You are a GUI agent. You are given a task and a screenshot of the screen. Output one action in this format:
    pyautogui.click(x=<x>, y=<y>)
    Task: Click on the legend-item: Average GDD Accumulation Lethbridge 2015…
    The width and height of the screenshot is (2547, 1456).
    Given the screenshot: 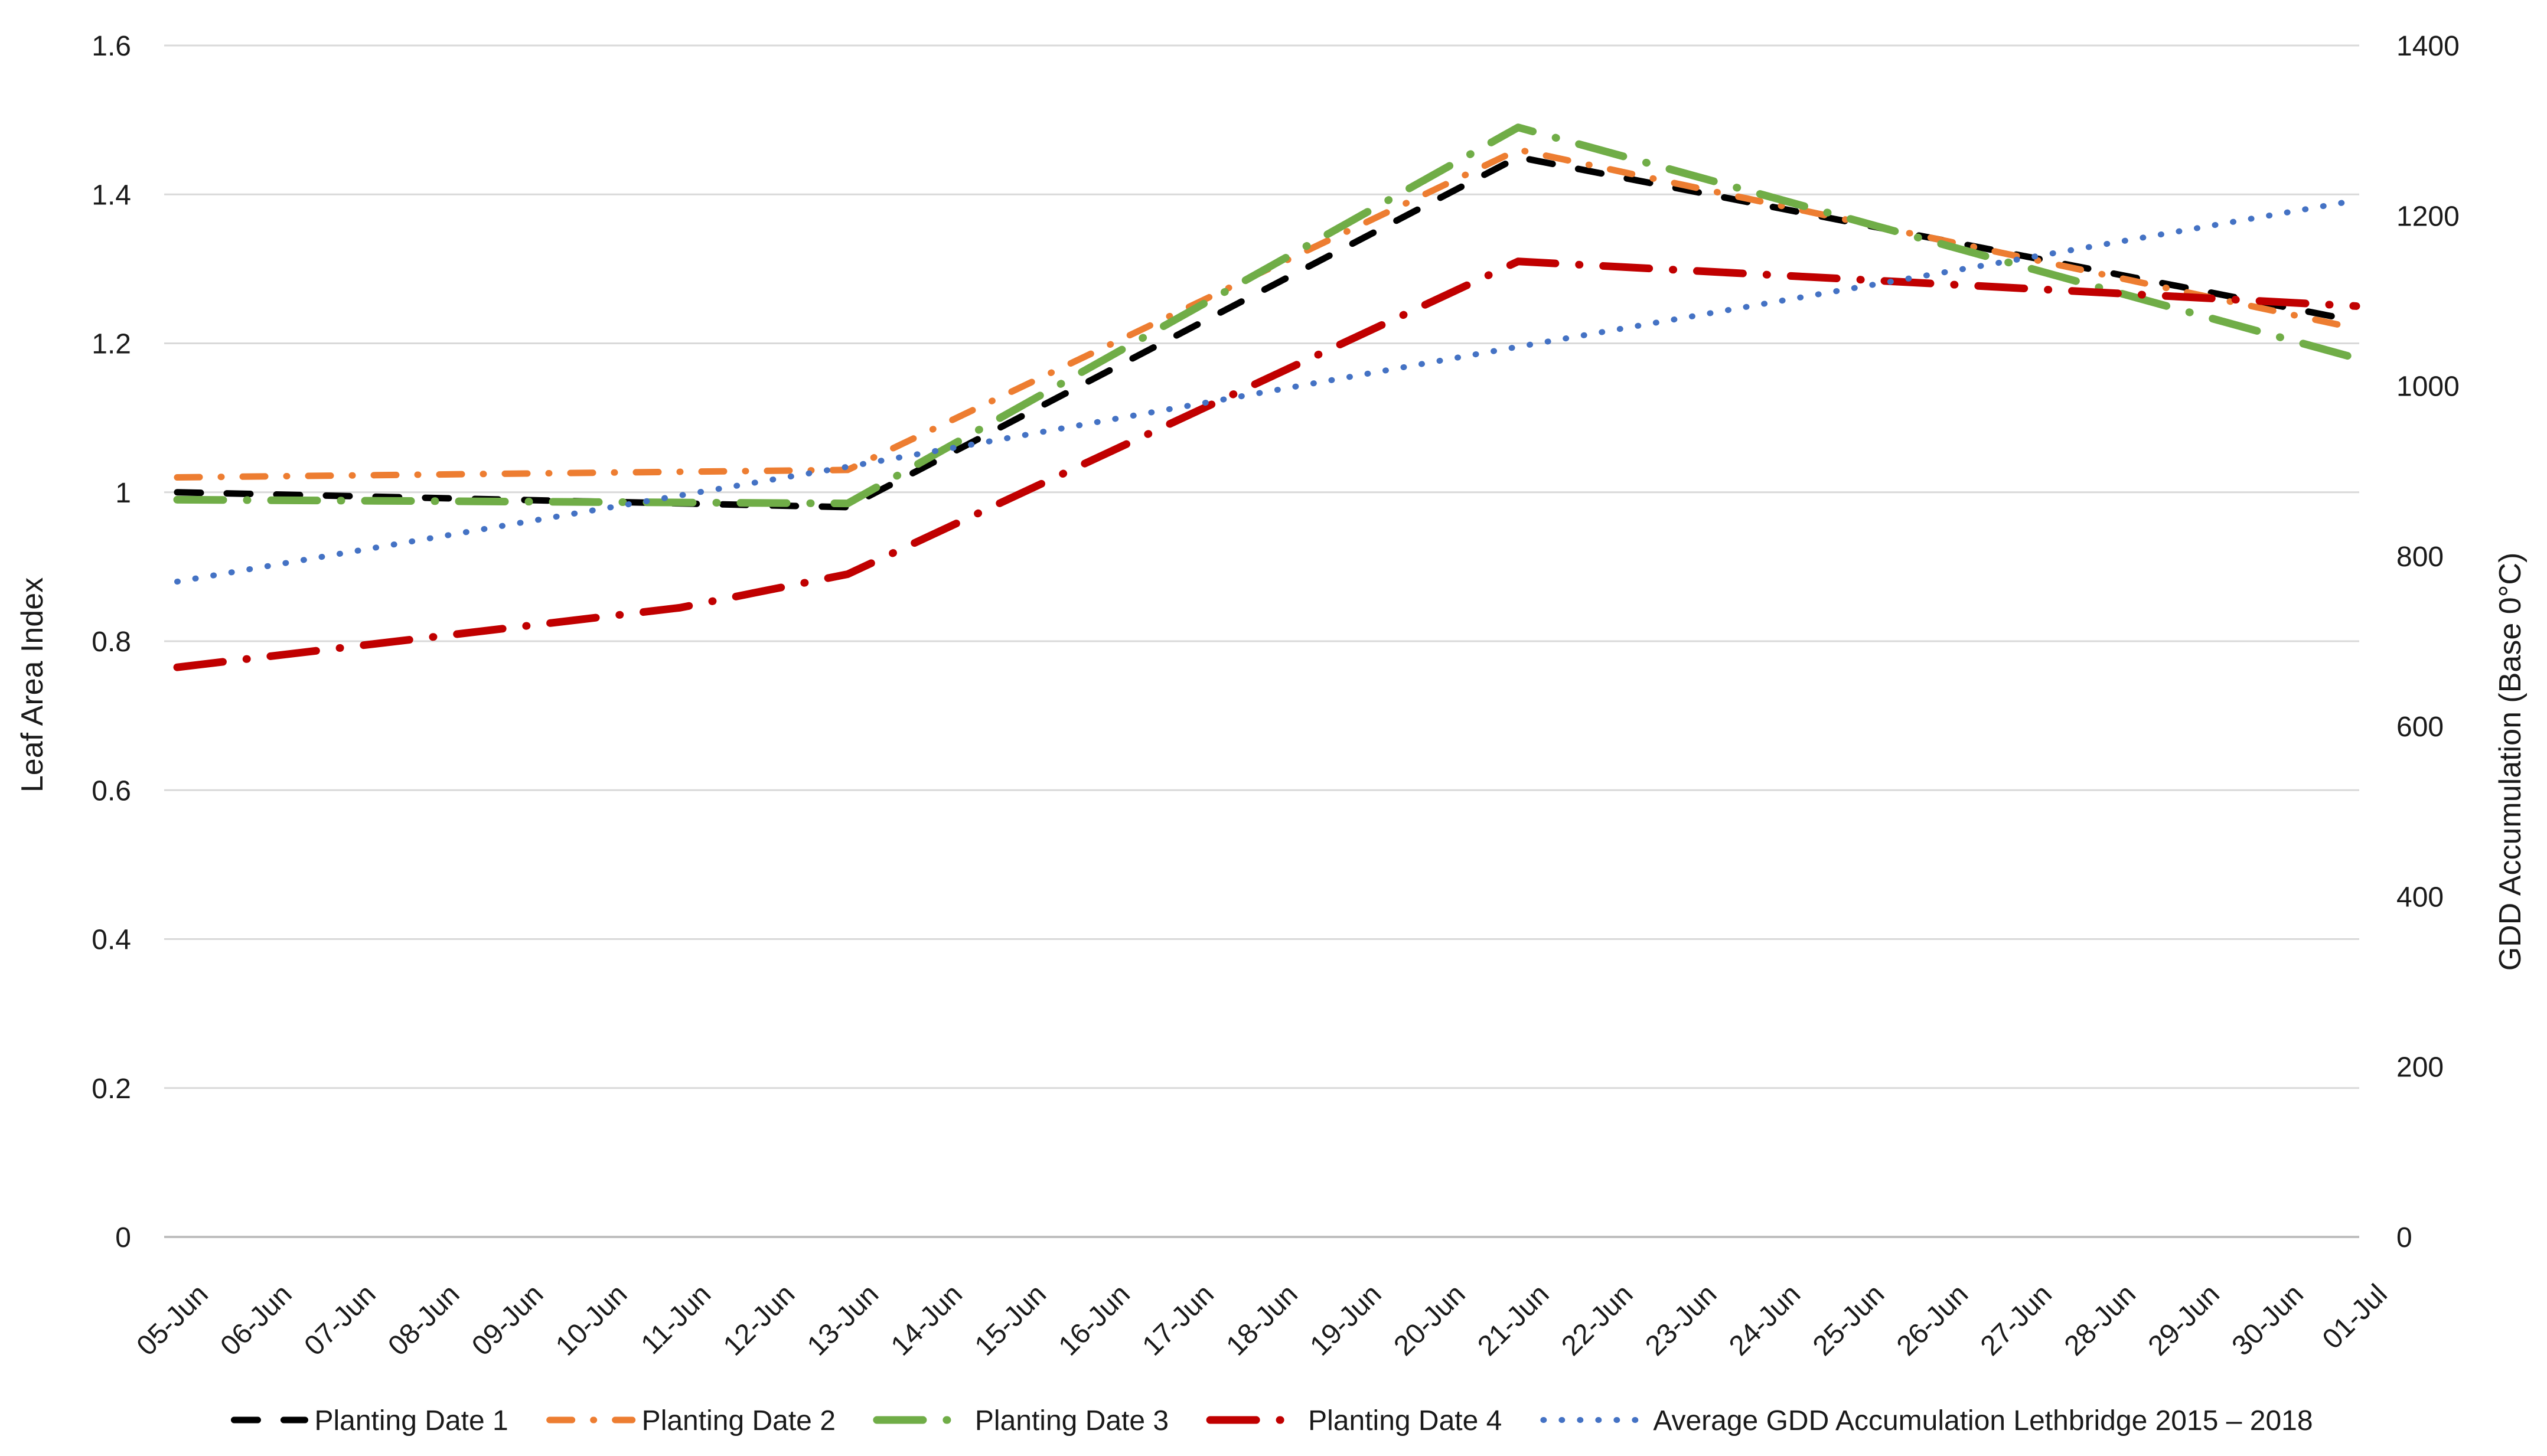 What is the action you would take?
    pyautogui.click(x=1926, y=1421)
    